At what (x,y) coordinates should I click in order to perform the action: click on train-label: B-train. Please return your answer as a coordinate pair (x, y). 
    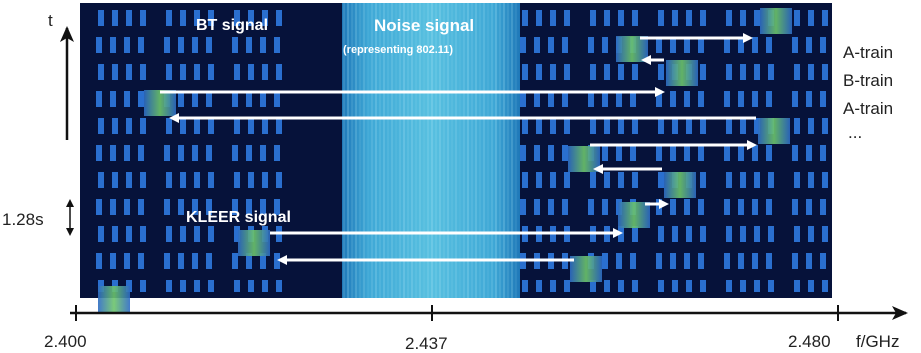
    Looking at the image, I should click on (868, 80).